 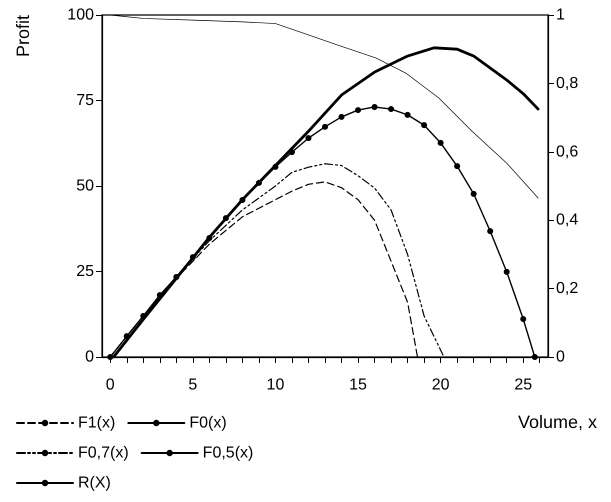 I want to click on x-tick-label: 20, so click(x=441, y=385).